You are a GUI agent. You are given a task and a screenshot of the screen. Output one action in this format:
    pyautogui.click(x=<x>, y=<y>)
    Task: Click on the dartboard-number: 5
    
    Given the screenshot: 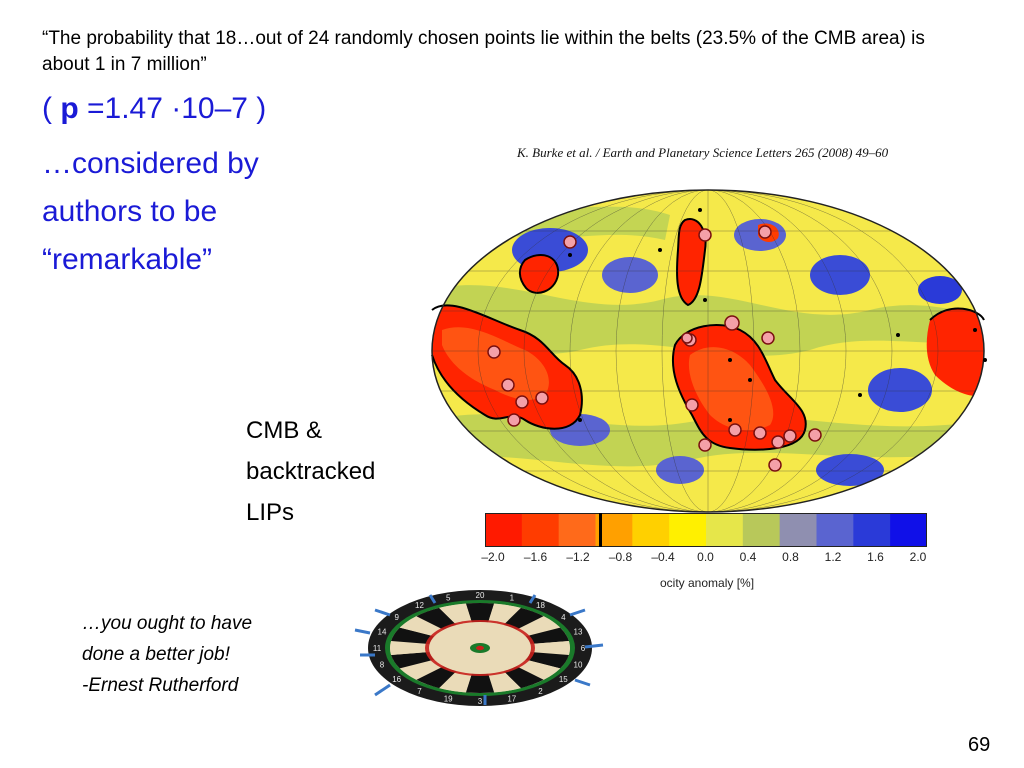 What is the action you would take?
    pyautogui.click(x=448, y=598)
    